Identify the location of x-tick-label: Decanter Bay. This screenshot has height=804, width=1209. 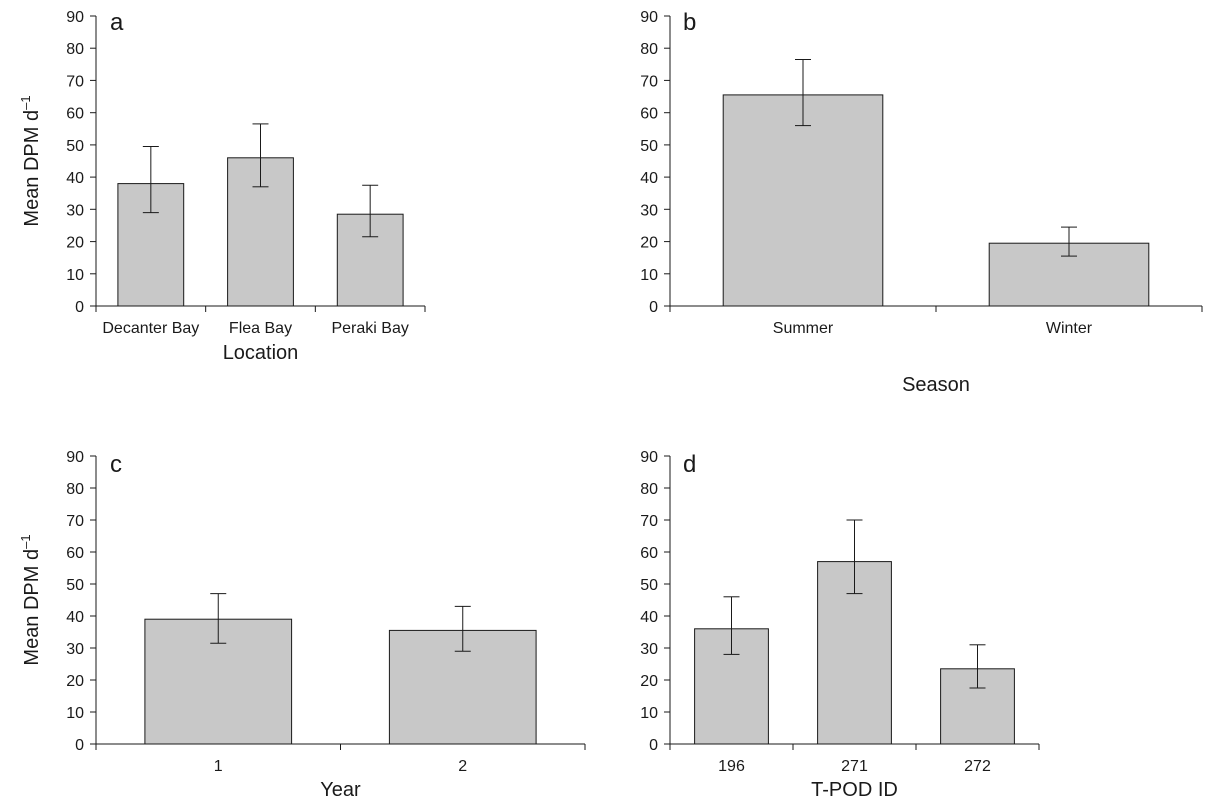
(150, 328).